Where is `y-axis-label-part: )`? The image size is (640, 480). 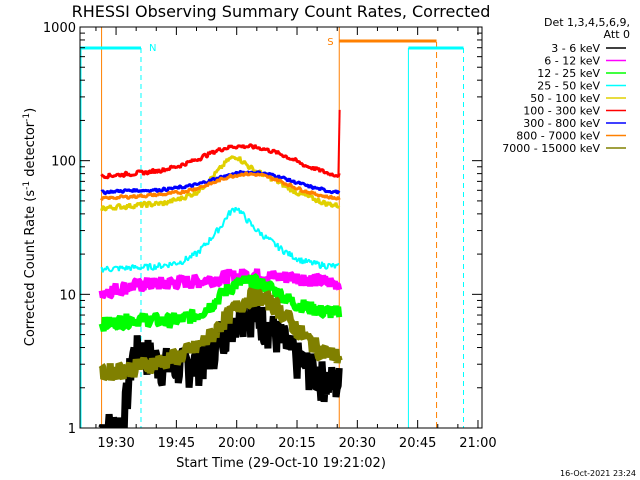
y-axis-label-part: ) is located at coordinates (30, 110).